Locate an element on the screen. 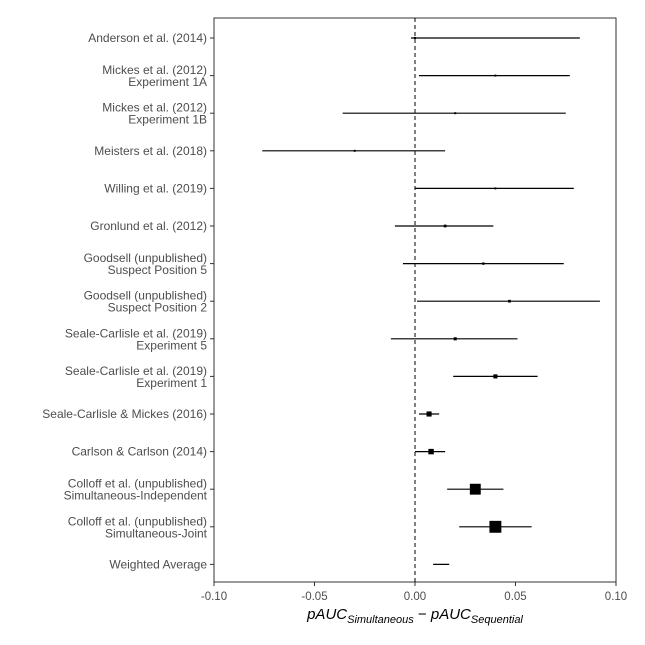 The width and height of the screenshot is (645, 645). study-label: Meisters et al. (2018) is located at coordinates (150, 151).